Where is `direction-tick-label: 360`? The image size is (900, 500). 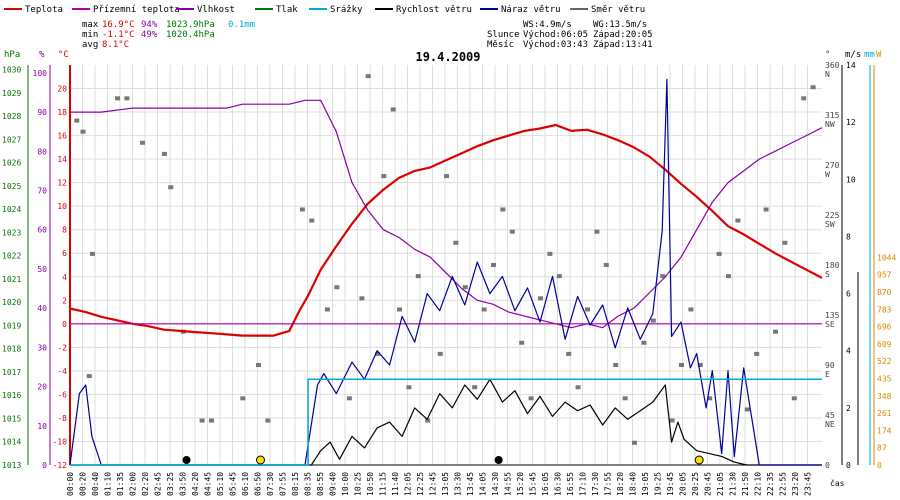 direction-tick-label: 360 is located at coordinates (832, 65).